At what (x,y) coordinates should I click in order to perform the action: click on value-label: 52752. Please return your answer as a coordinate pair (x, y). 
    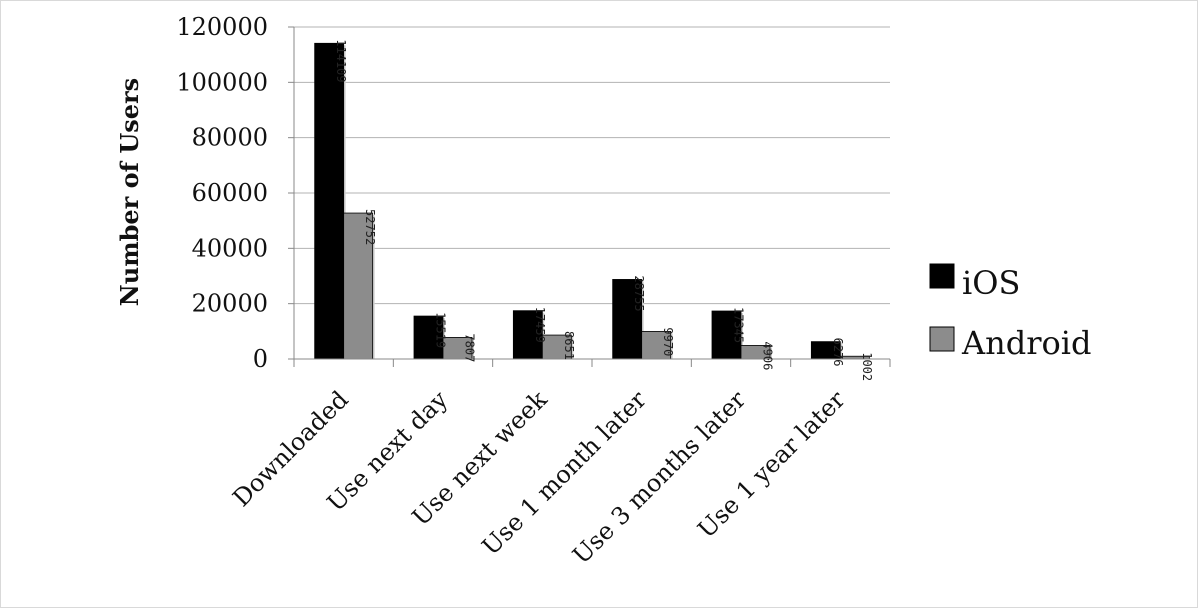
    Looking at the image, I should click on (370, 227).